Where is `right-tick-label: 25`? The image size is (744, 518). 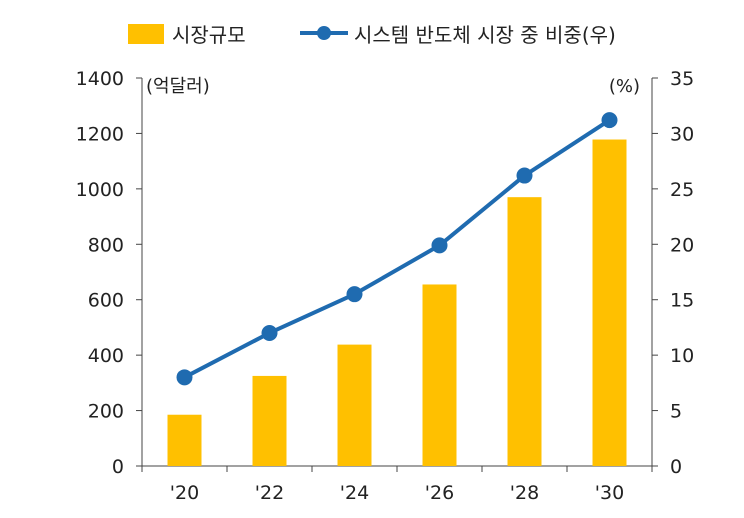 right-tick-label: 25 is located at coordinates (682, 190).